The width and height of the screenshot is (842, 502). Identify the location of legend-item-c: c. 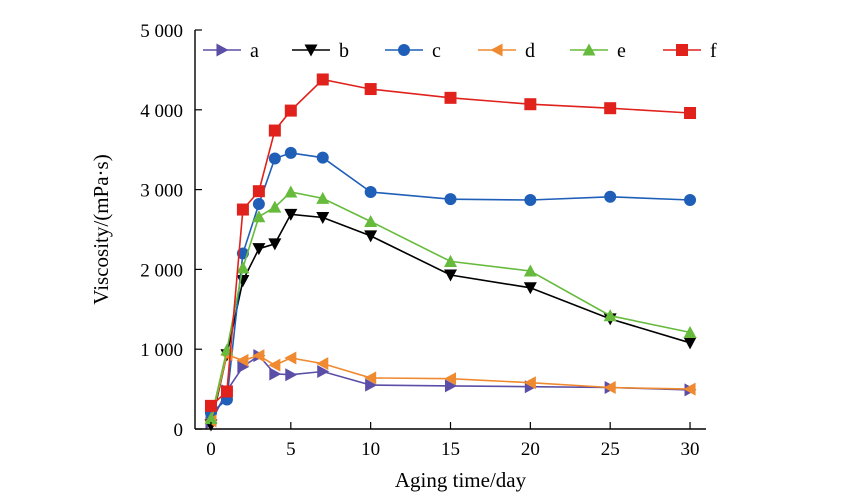
(413, 51).